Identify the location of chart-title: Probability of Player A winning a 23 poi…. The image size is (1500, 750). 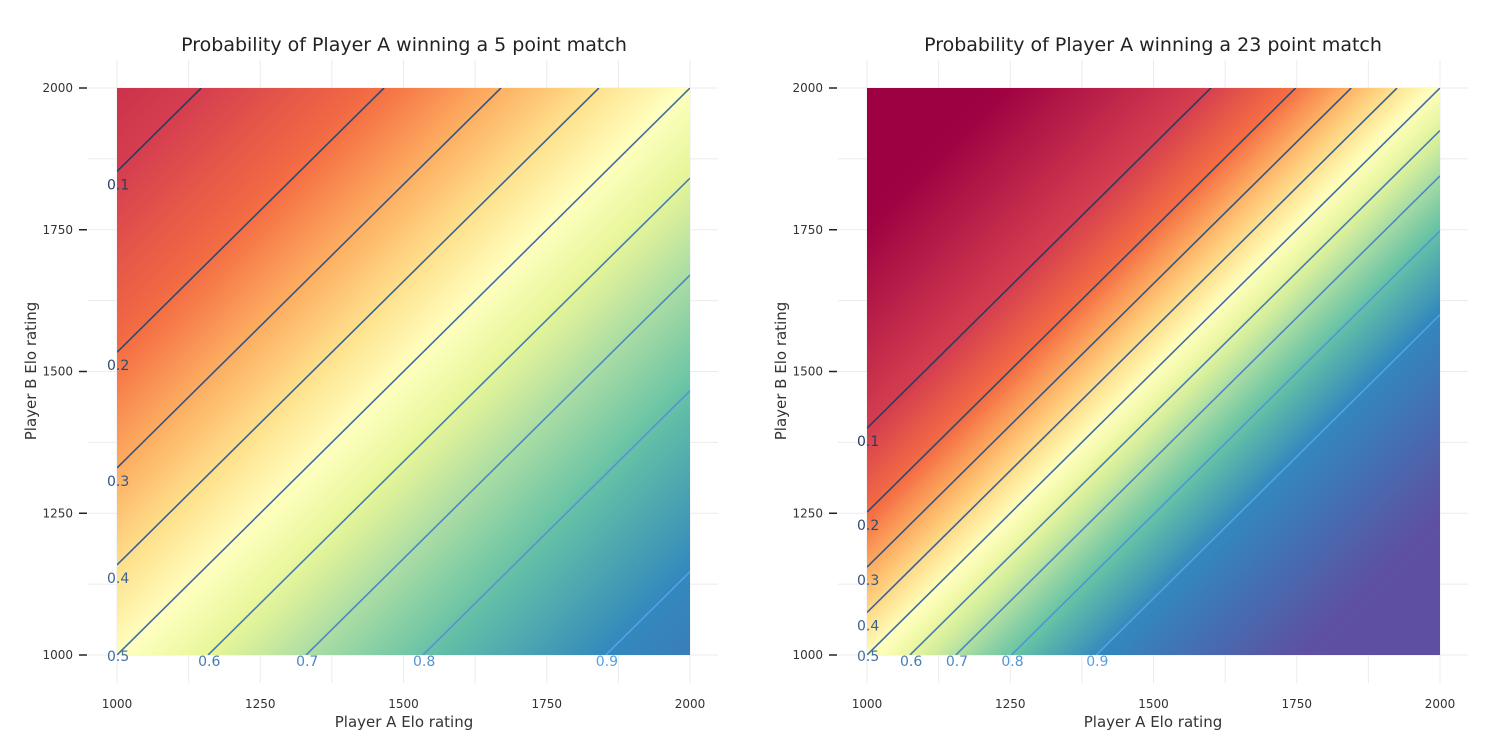
(1153, 45).